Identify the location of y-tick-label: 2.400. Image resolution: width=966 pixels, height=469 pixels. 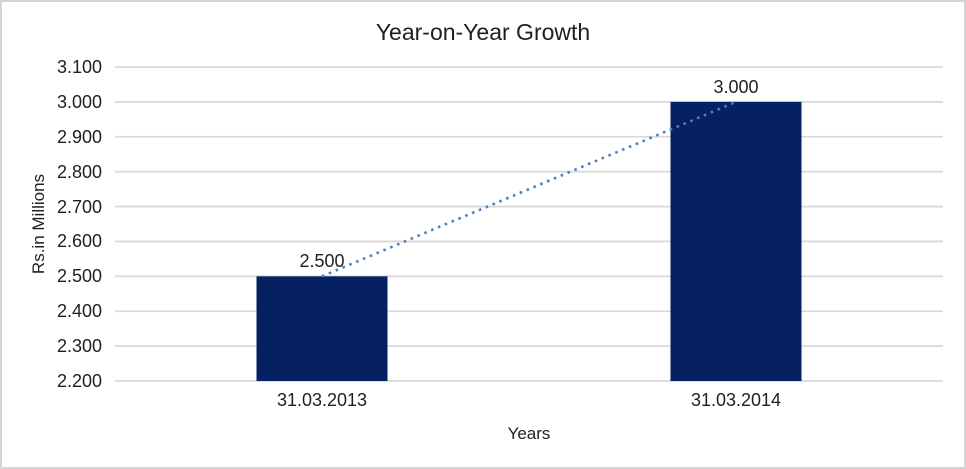
(79, 311).